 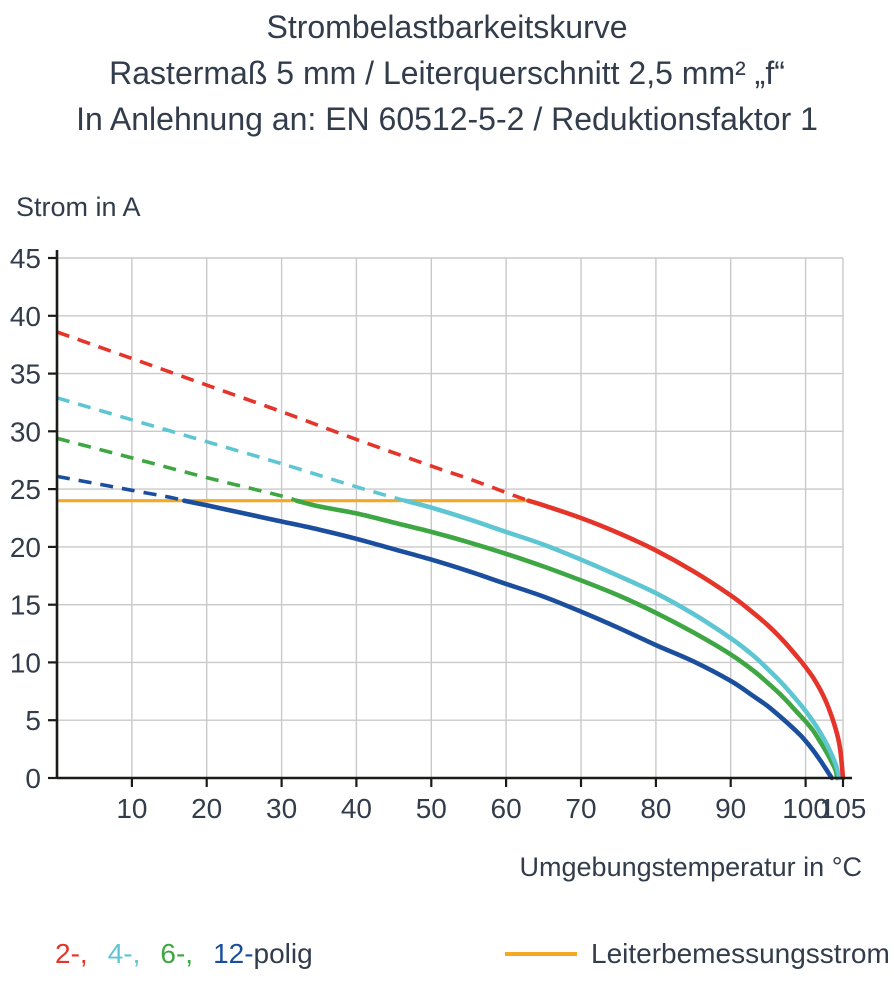 I want to click on y-tick-label: 20, so click(x=25, y=547).